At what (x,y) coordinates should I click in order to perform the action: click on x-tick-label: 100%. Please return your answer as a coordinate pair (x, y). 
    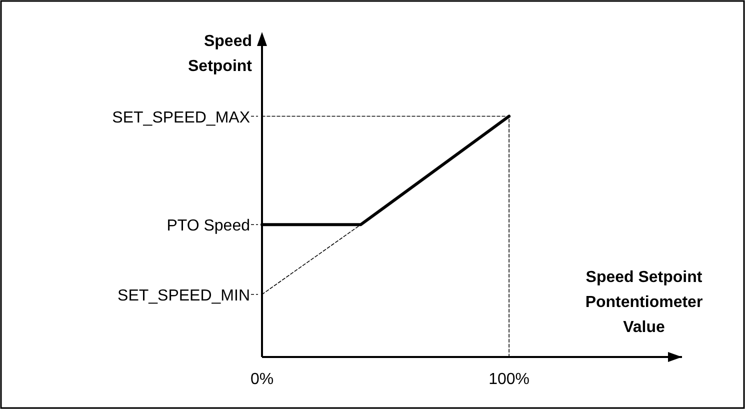
    Looking at the image, I should click on (509, 379).